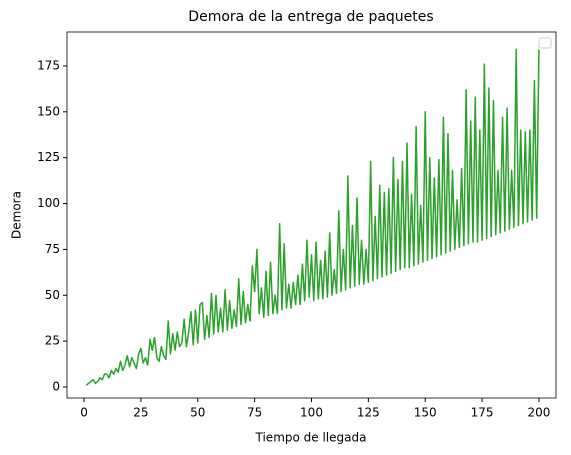  I want to click on y-tick-label: 125, so click(48, 157).